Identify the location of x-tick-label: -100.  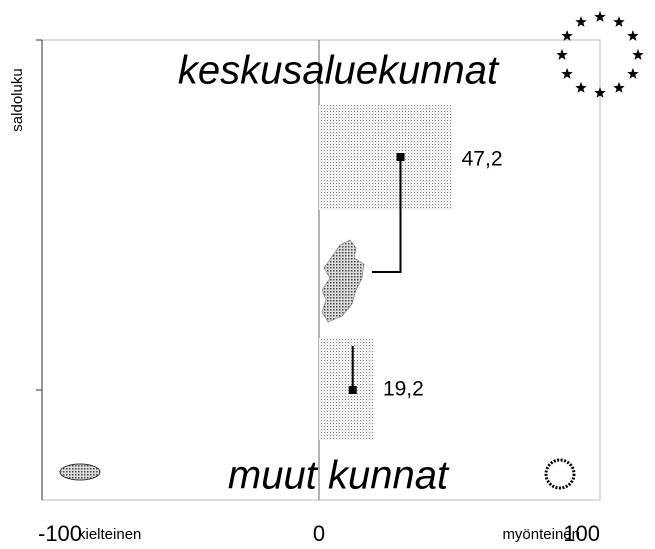
(60, 533).